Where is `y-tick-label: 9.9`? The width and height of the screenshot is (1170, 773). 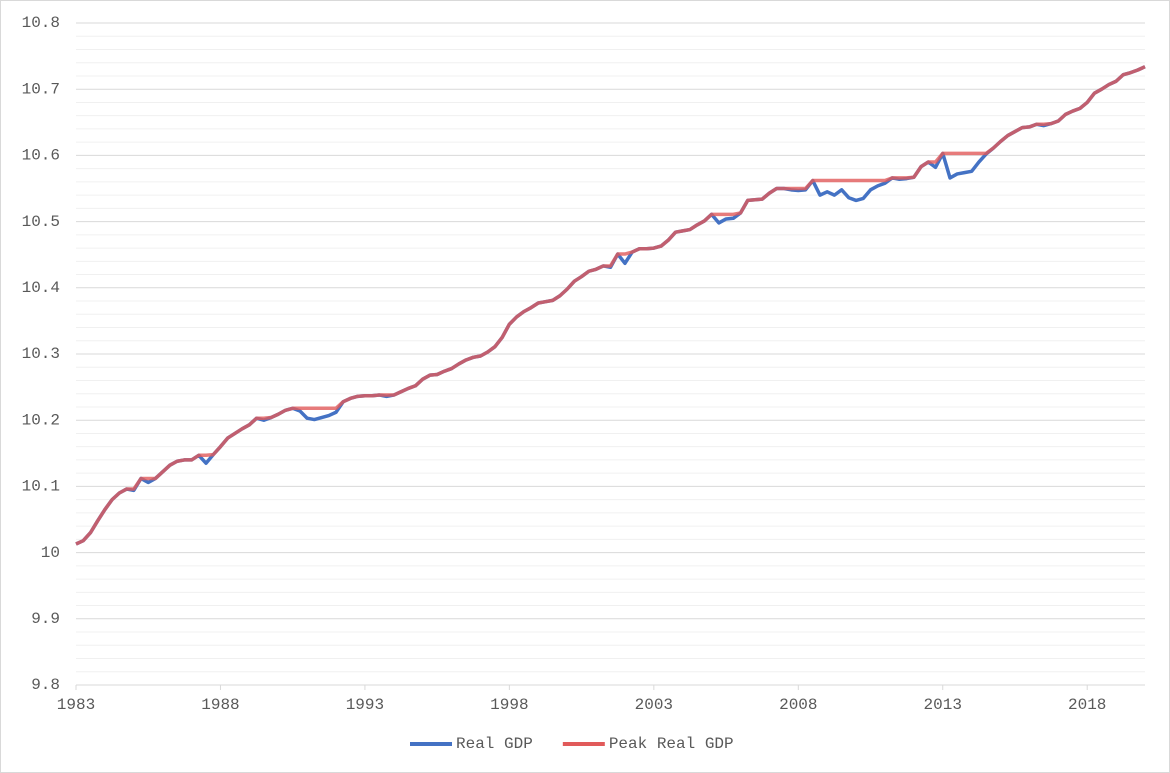
y-tick-label: 9.9 is located at coordinates (45, 619).